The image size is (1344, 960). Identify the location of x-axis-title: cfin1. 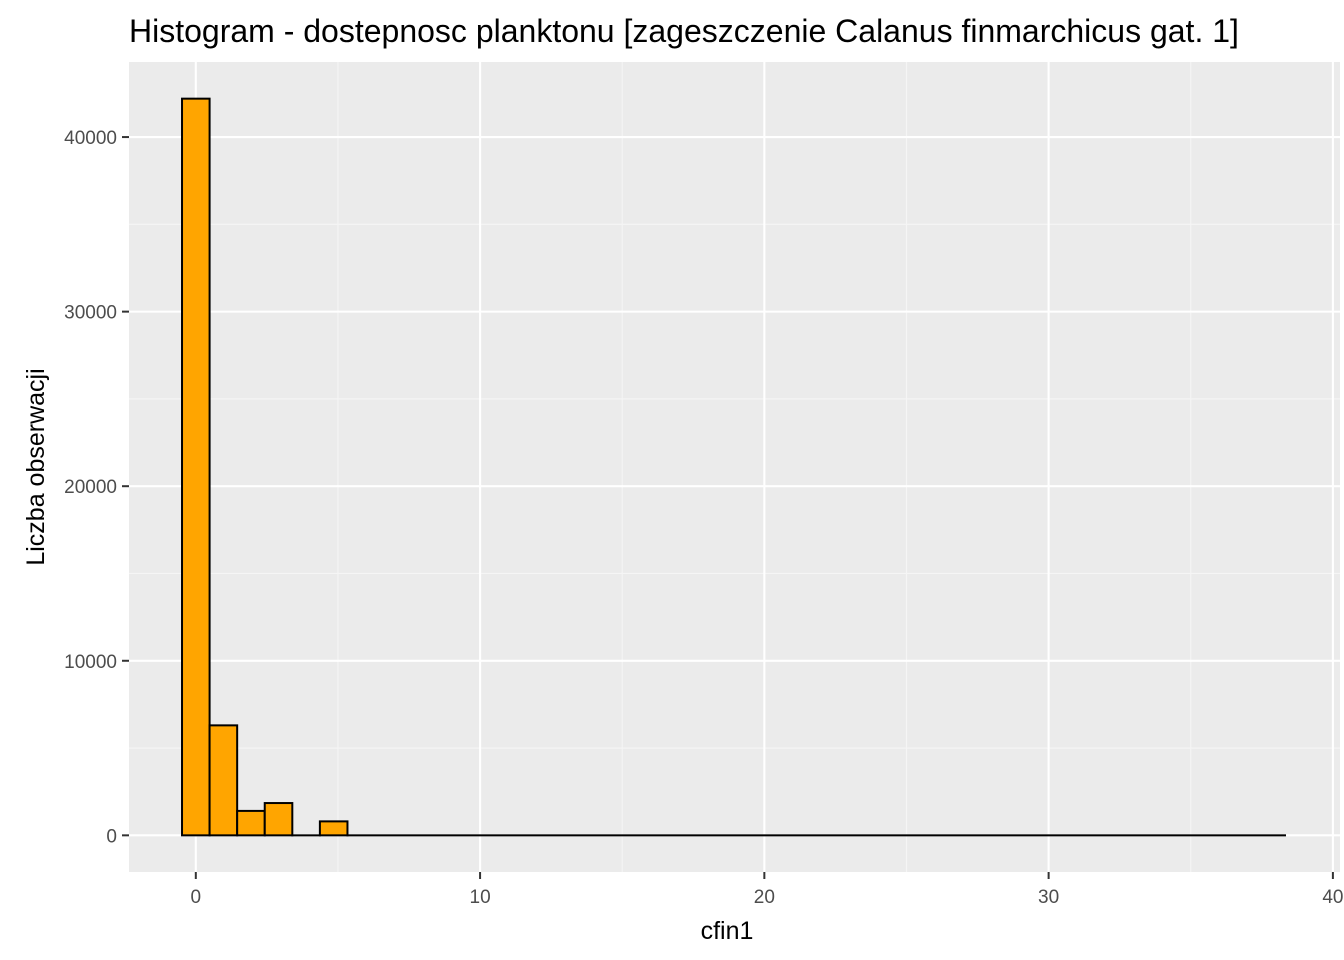
(727, 931).